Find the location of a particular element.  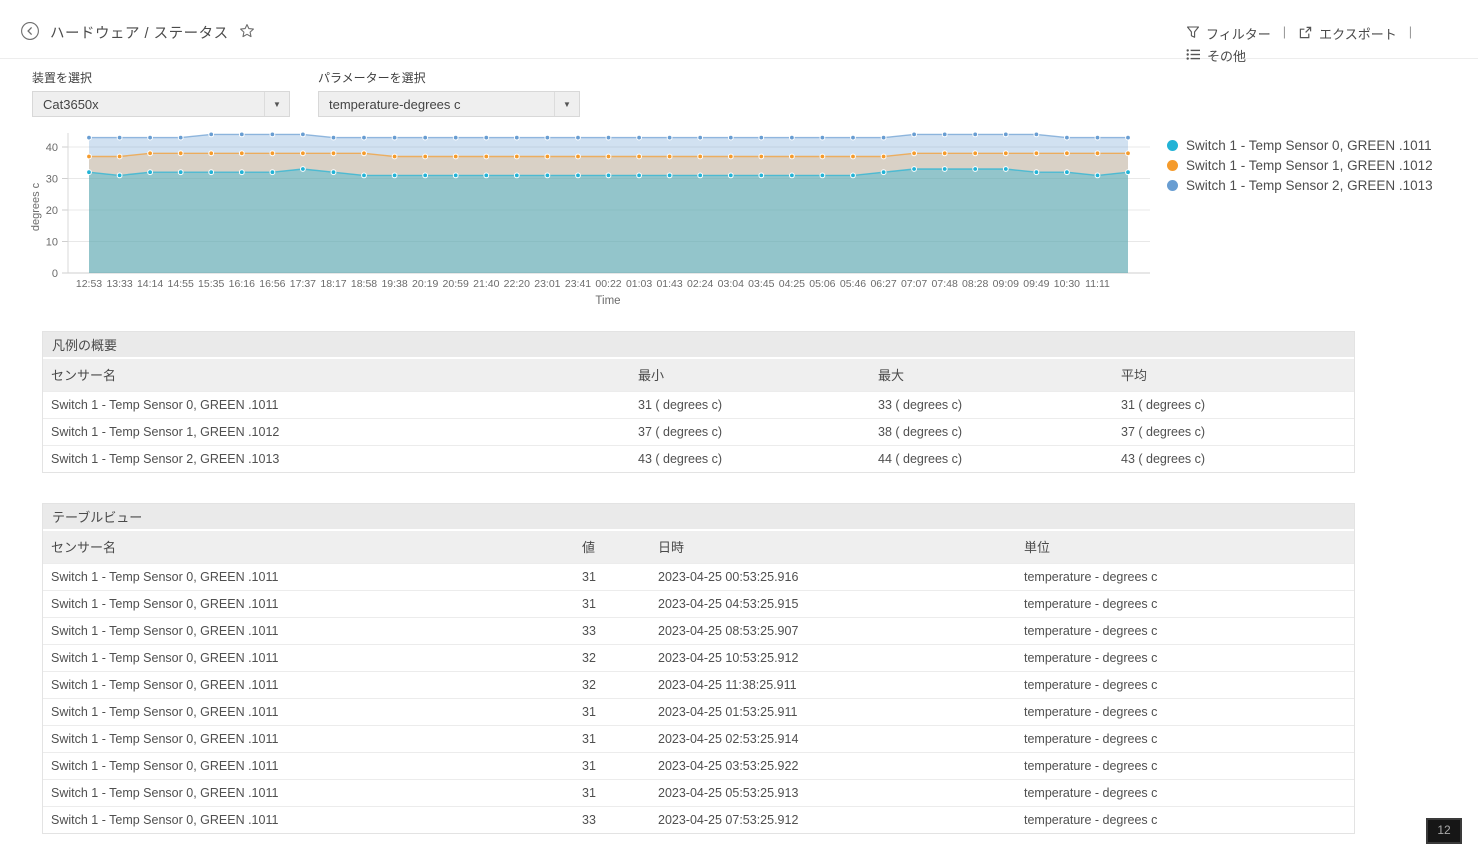

table-cell: 2023-04-25 04:53:25.915 is located at coordinates (833, 603).